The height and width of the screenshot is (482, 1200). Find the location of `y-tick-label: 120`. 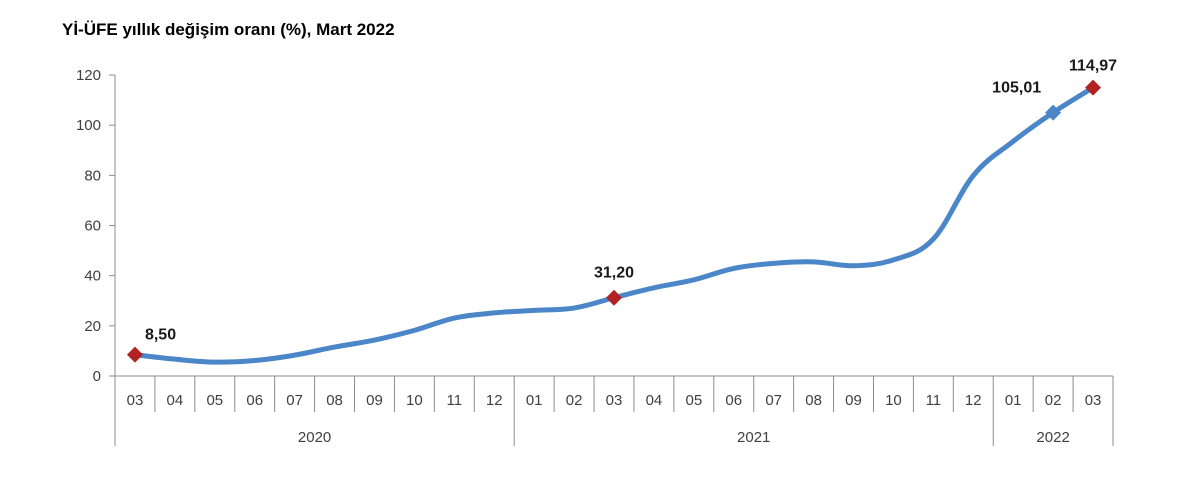

y-tick-label: 120 is located at coordinates (88, 75).